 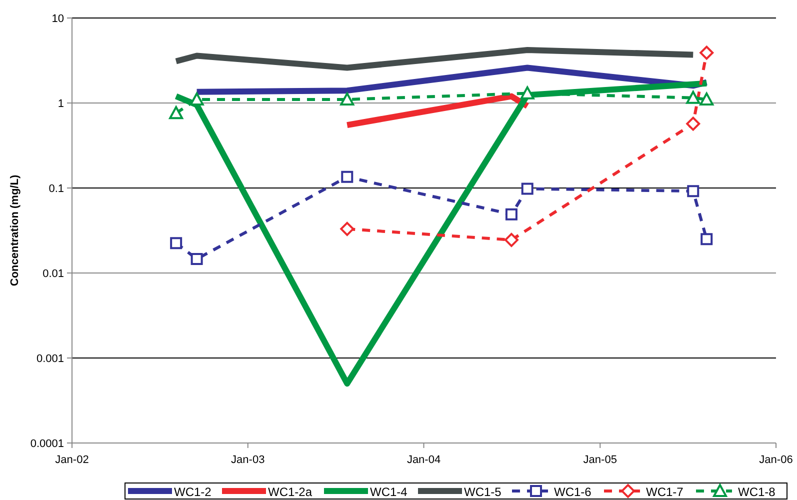 What do you see at coordinates (53, 274) in the screenshot?
I see `y-tick-label: 0.01` at bounding box center [53, 274].